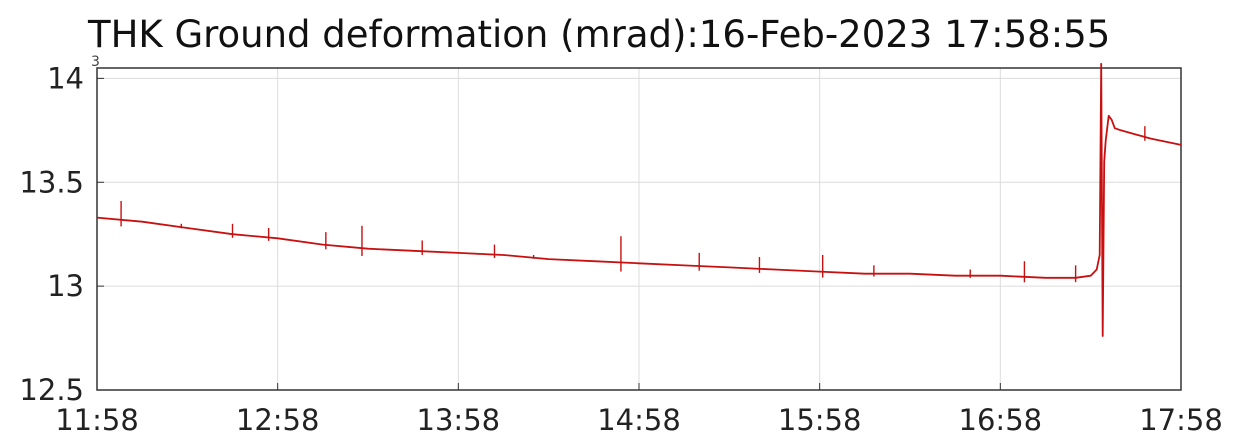 This screenshot has height=440, width=1235. I want to click on y-exponent-label: 3, so click(95, 62).